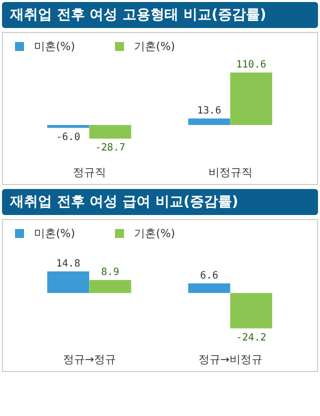 Image resolution: width=320 pixels, height=416 pixels. Describe the element at coordinates (230, 359) in the screenshot. I see `x-tick-label: 정규→비정규` at that location.